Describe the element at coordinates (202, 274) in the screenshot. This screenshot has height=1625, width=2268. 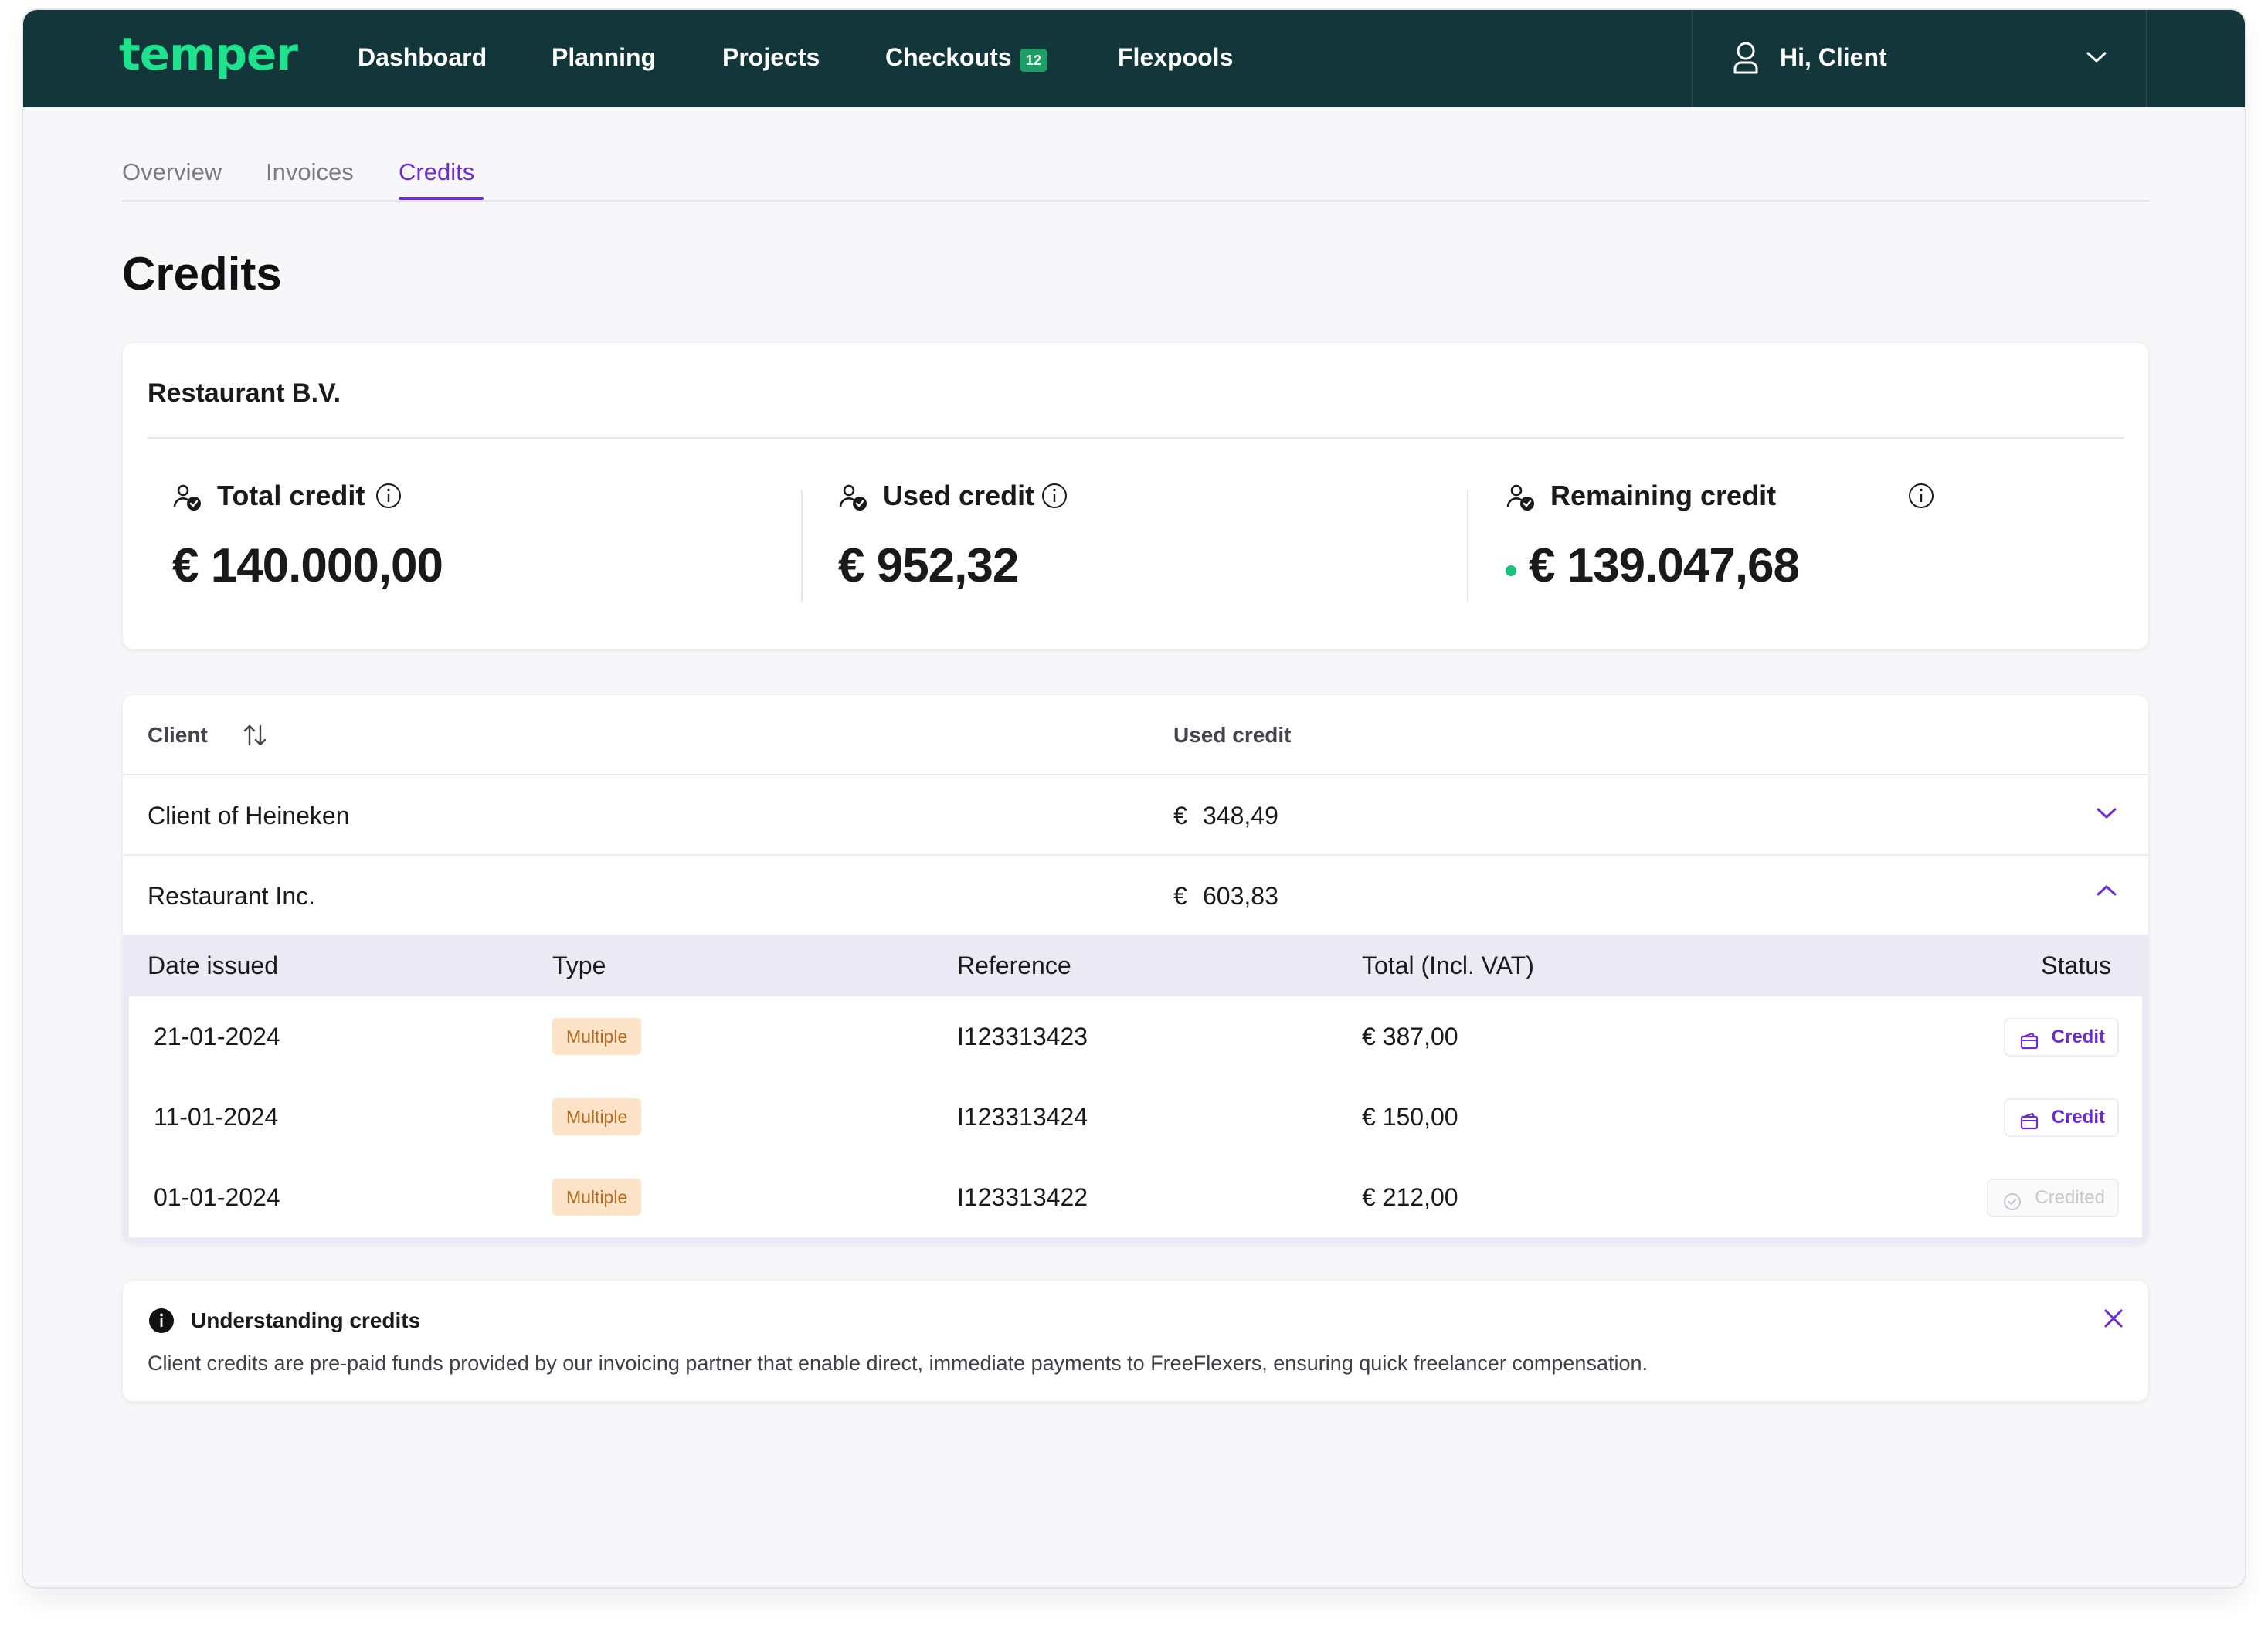
I see `page-title: Credits` at that location.